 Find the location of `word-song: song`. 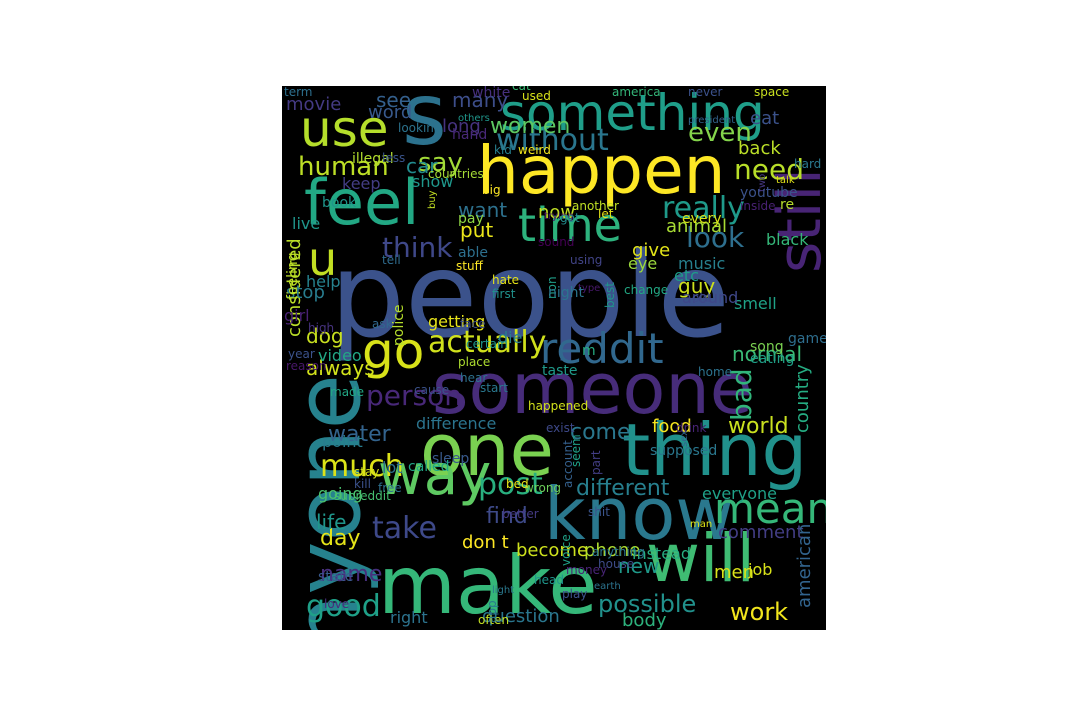

word-song: song is located at coordinates (767, 347).